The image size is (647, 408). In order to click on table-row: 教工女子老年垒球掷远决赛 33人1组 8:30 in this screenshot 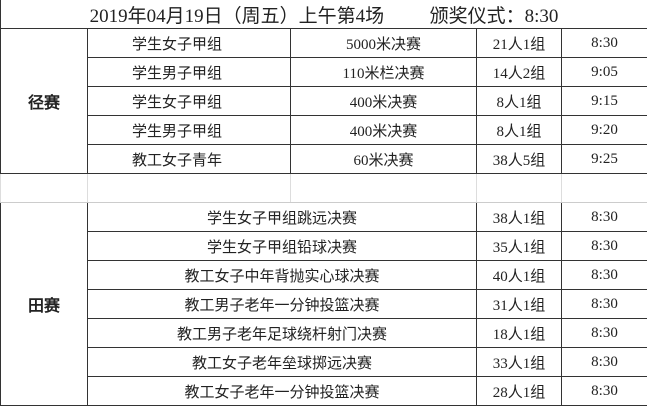, I will do `click(324, 362)`.